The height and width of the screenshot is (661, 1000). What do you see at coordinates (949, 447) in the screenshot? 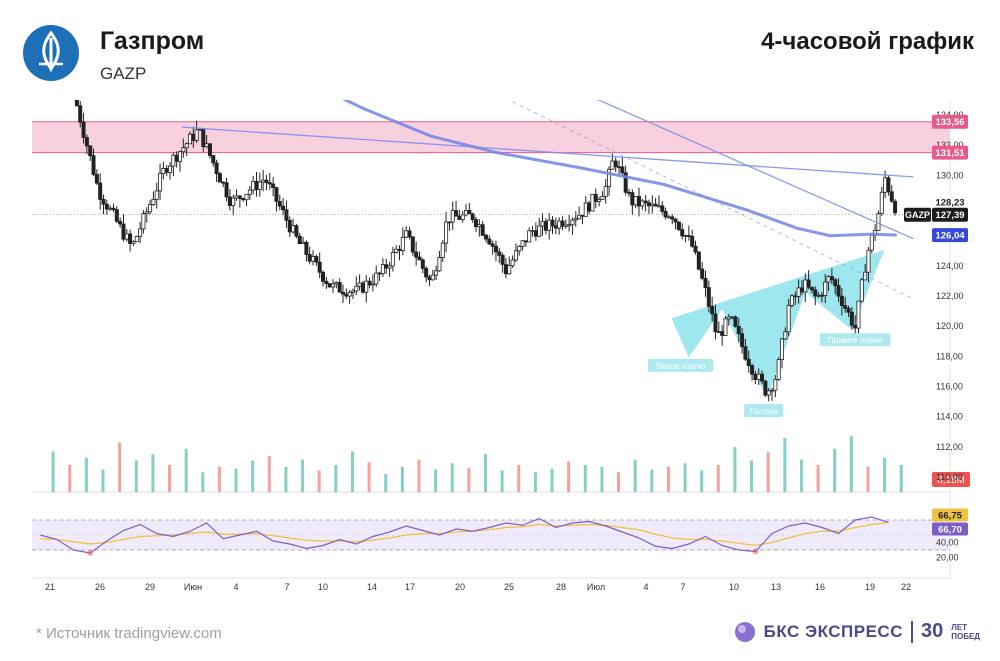
I see `y-tick-label: 112,00` at bounding box center [949, 447].